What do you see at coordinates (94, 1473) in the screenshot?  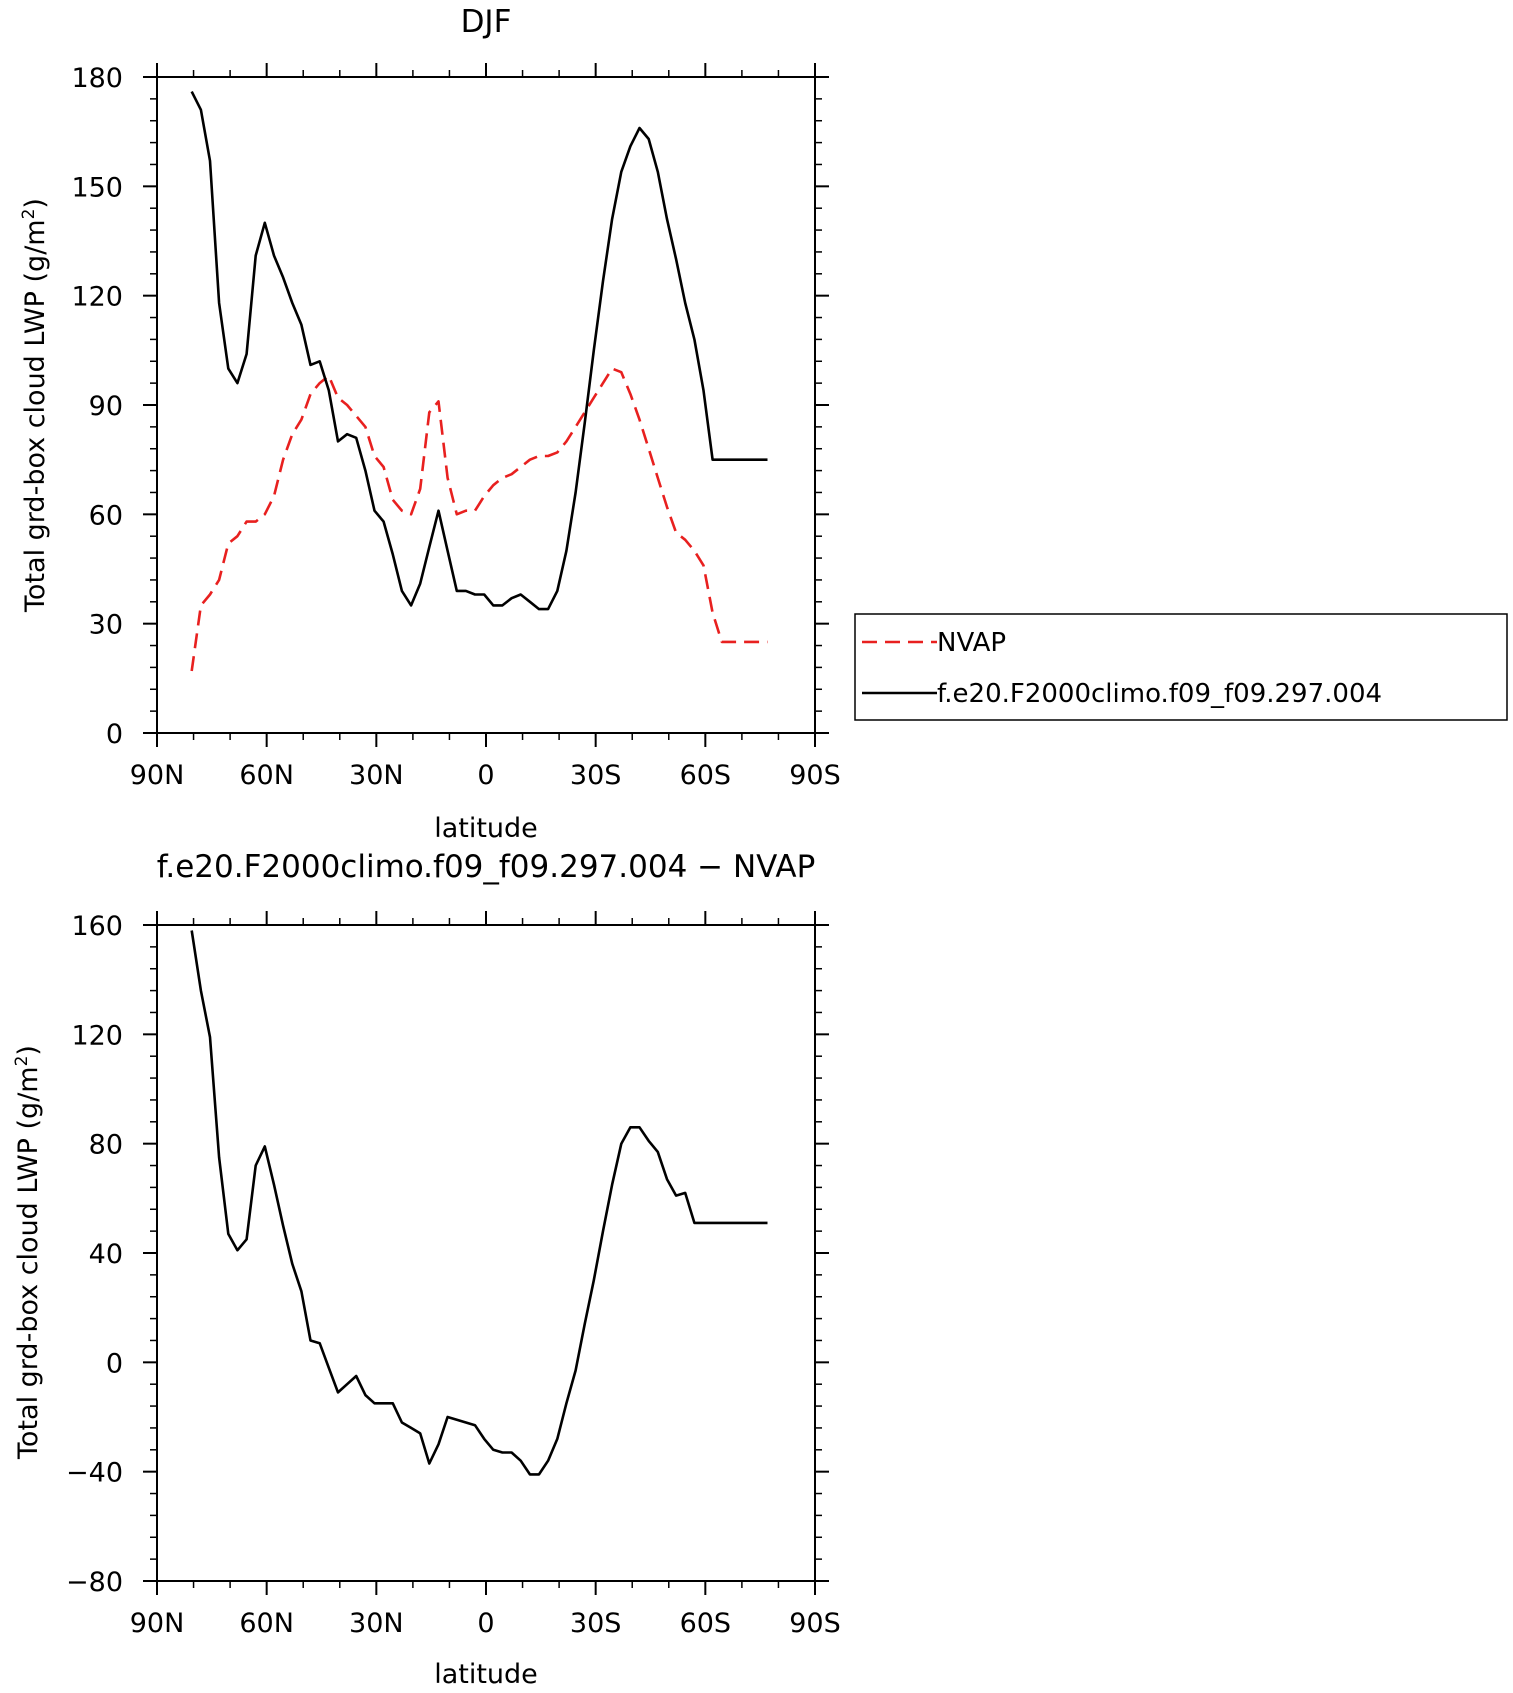 I see `y-tick-label: −40` at bounding box center [94, 1473].